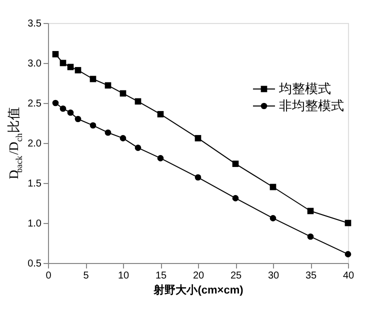  I want to click on x-tick-label: 30, so click(274, 276).